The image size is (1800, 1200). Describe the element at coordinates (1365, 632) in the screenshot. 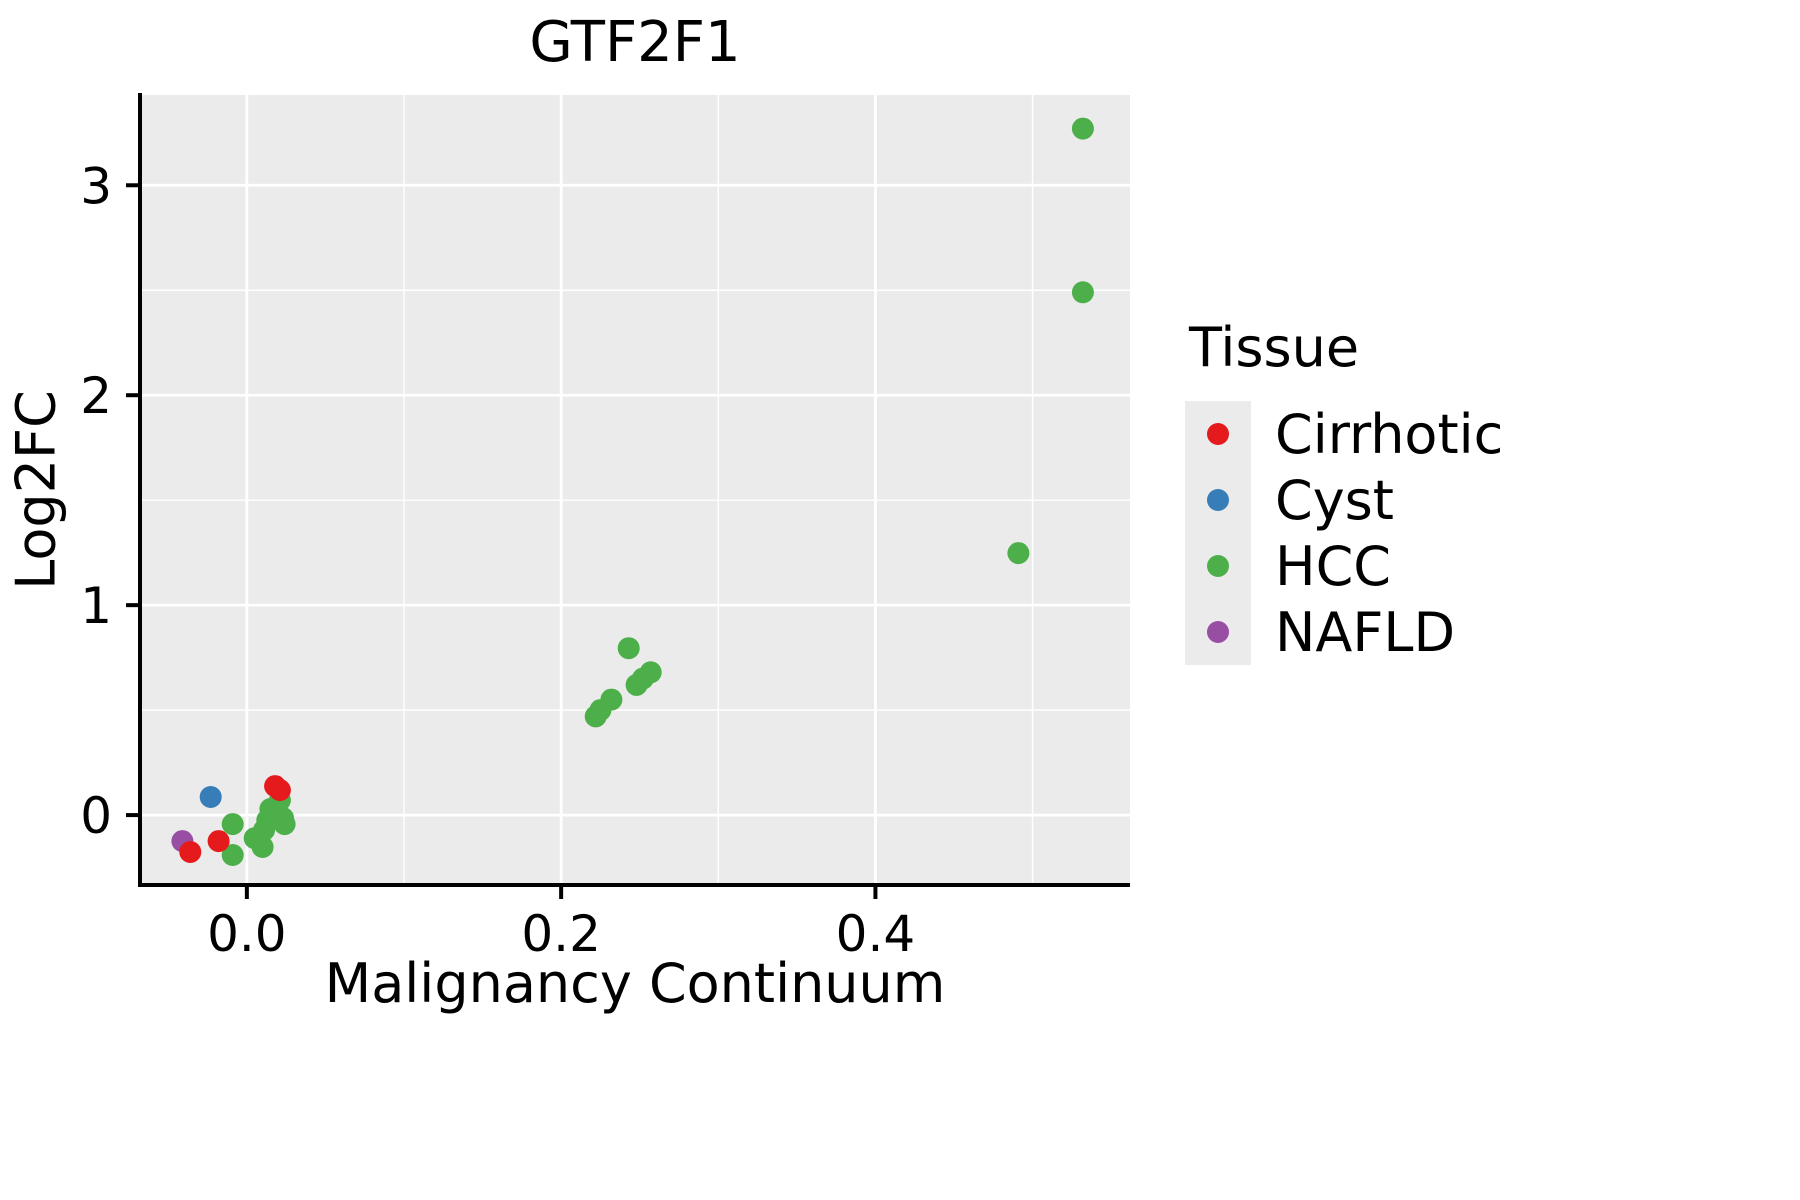

I see `legend-label-nafld: NAFLD` at that location.